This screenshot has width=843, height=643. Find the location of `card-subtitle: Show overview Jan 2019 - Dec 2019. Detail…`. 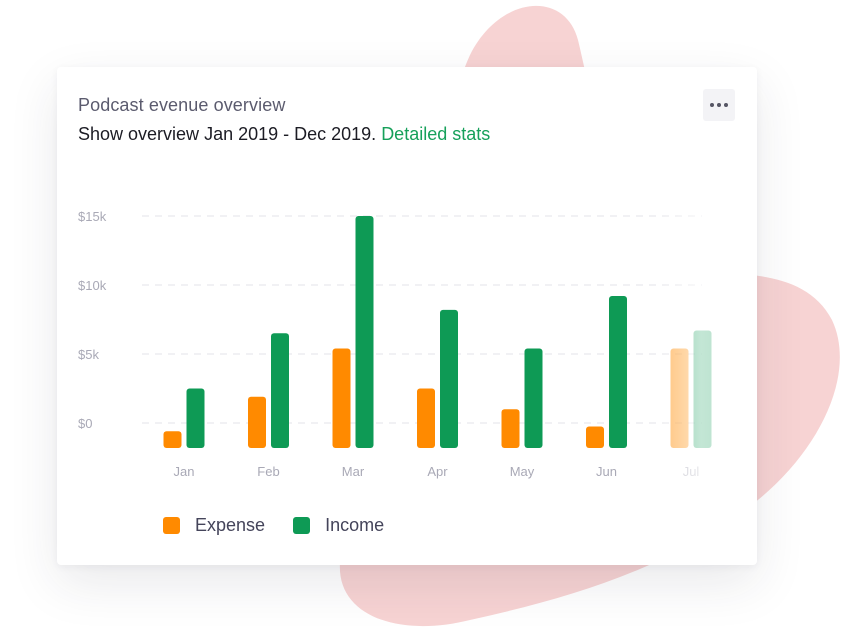

card-subtitle: Show overview Jan 2019 - Dec 2019. Detail… is located at coordinates (284, 134).